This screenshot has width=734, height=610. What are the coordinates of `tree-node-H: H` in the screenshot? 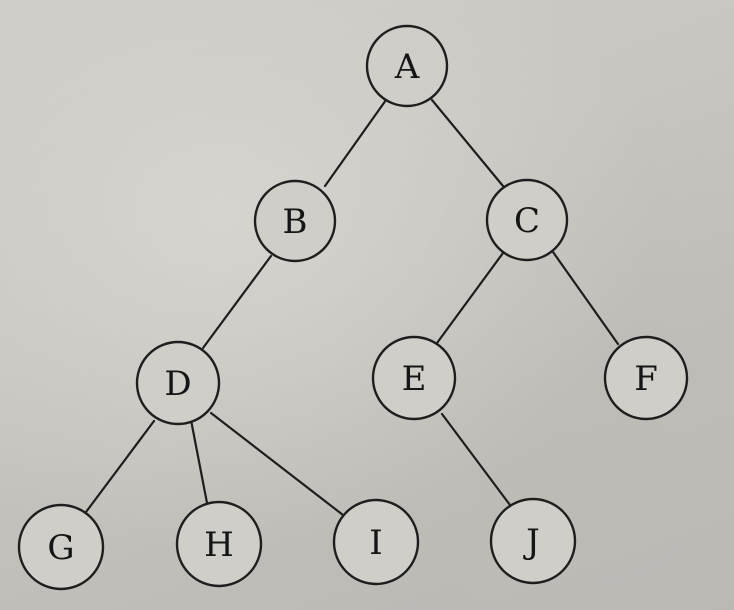 It's located at (219, 544).